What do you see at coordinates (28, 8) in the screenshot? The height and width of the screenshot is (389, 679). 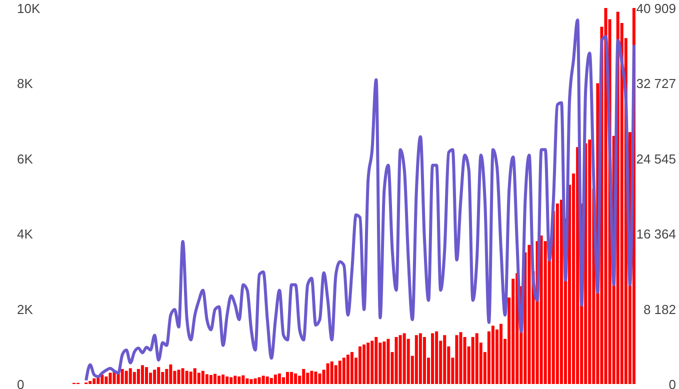 I see `y-tick-label: 10K` at bounding box center [28, 8].